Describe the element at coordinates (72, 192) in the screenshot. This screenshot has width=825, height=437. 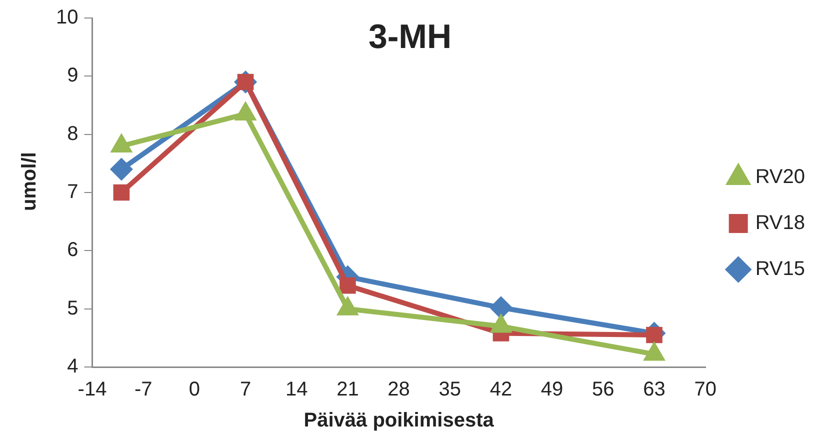
I see `y-tick-label: 7` at that location.